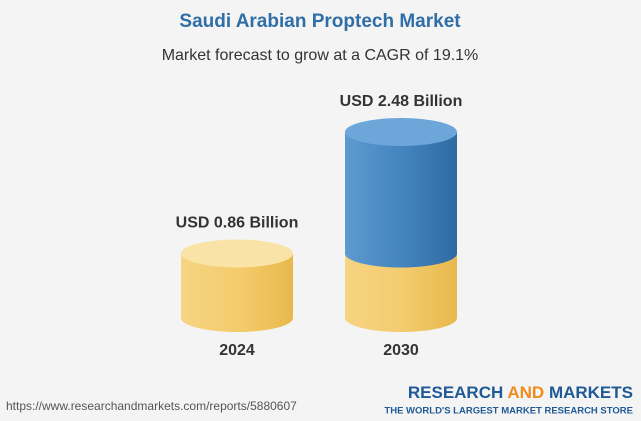  I want to click on value-label: USD 2.48 Billion, so click(401, 101).